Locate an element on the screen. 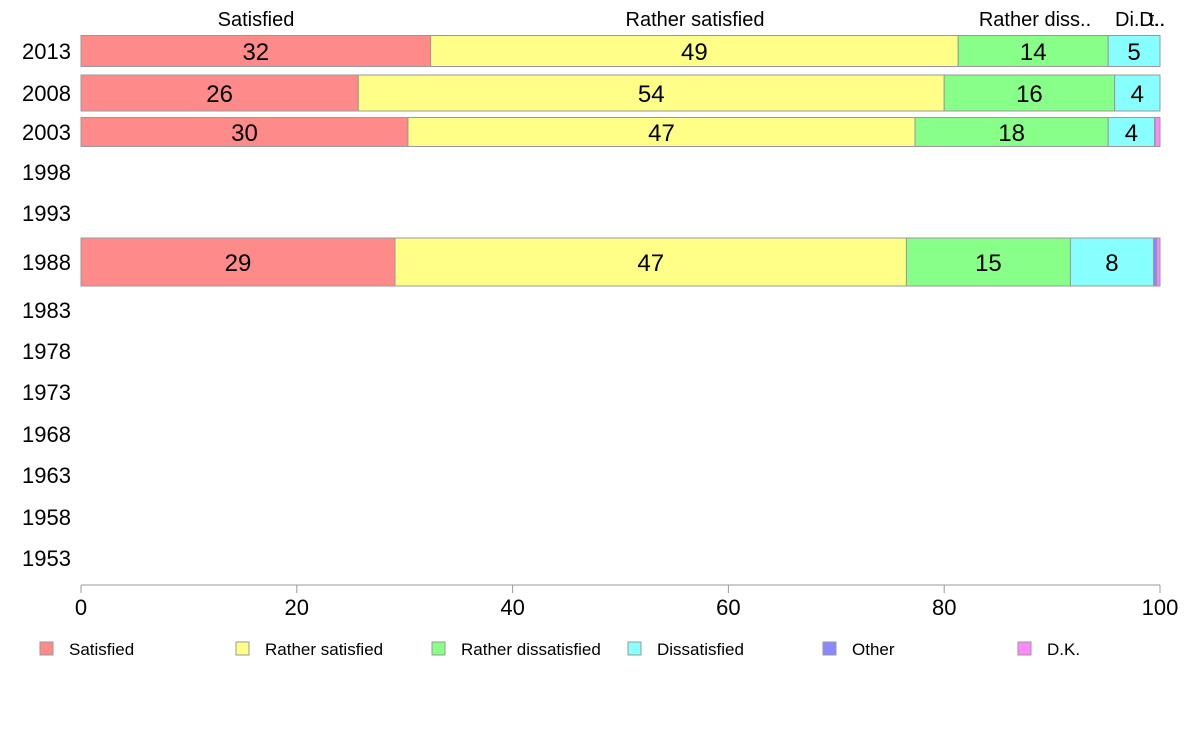 The height and width of the screenshot is (736, 1188). y-tick-label: 1963 is located at coordinates (46, 475).